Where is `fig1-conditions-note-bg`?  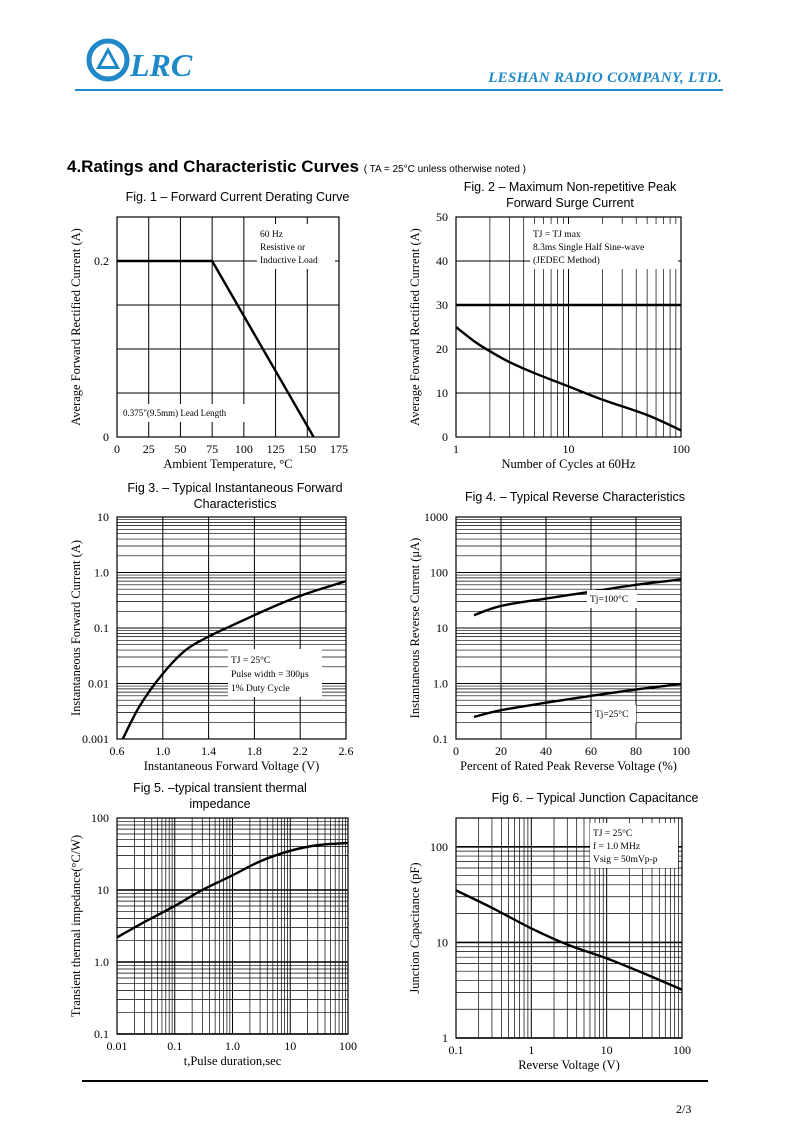 fig1-conditions-note-bg is located at coordinates (296, 246).